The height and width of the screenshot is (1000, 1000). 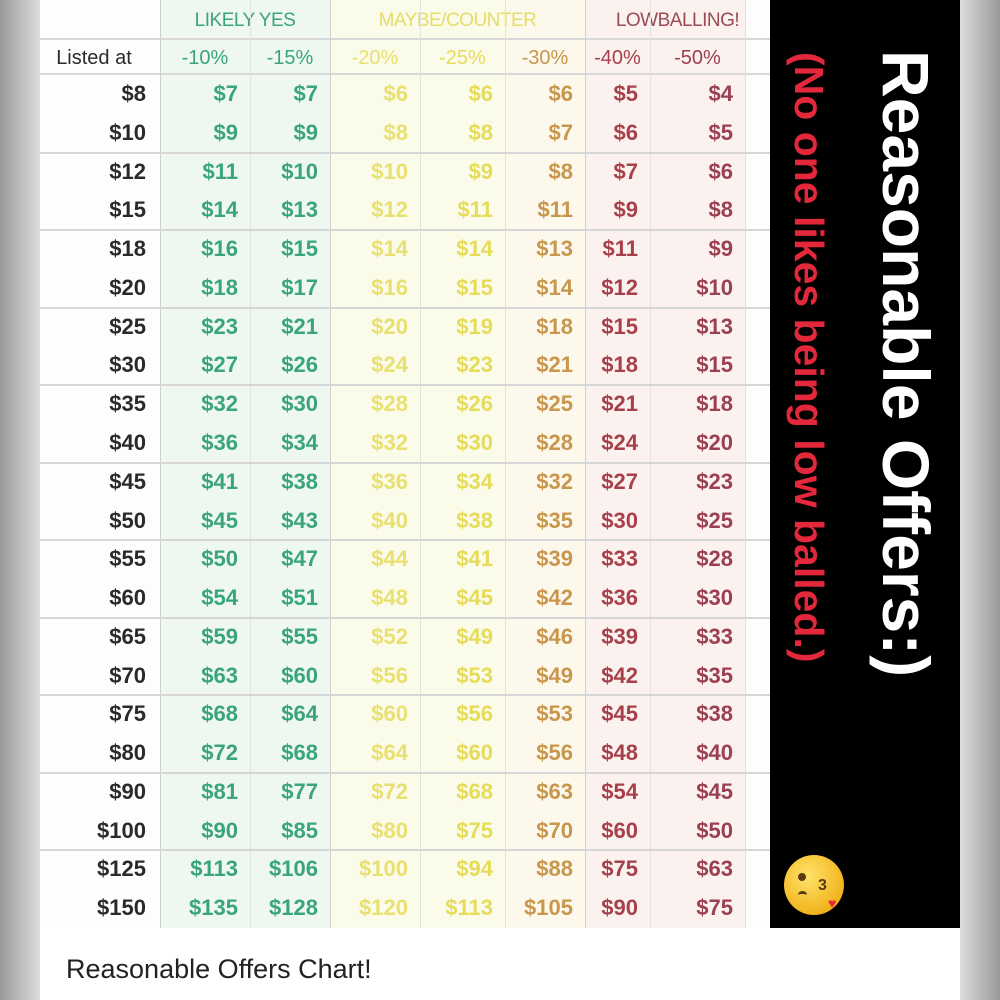 I want to click on group-header: LIKELY YES, so click(x=245, y=20).